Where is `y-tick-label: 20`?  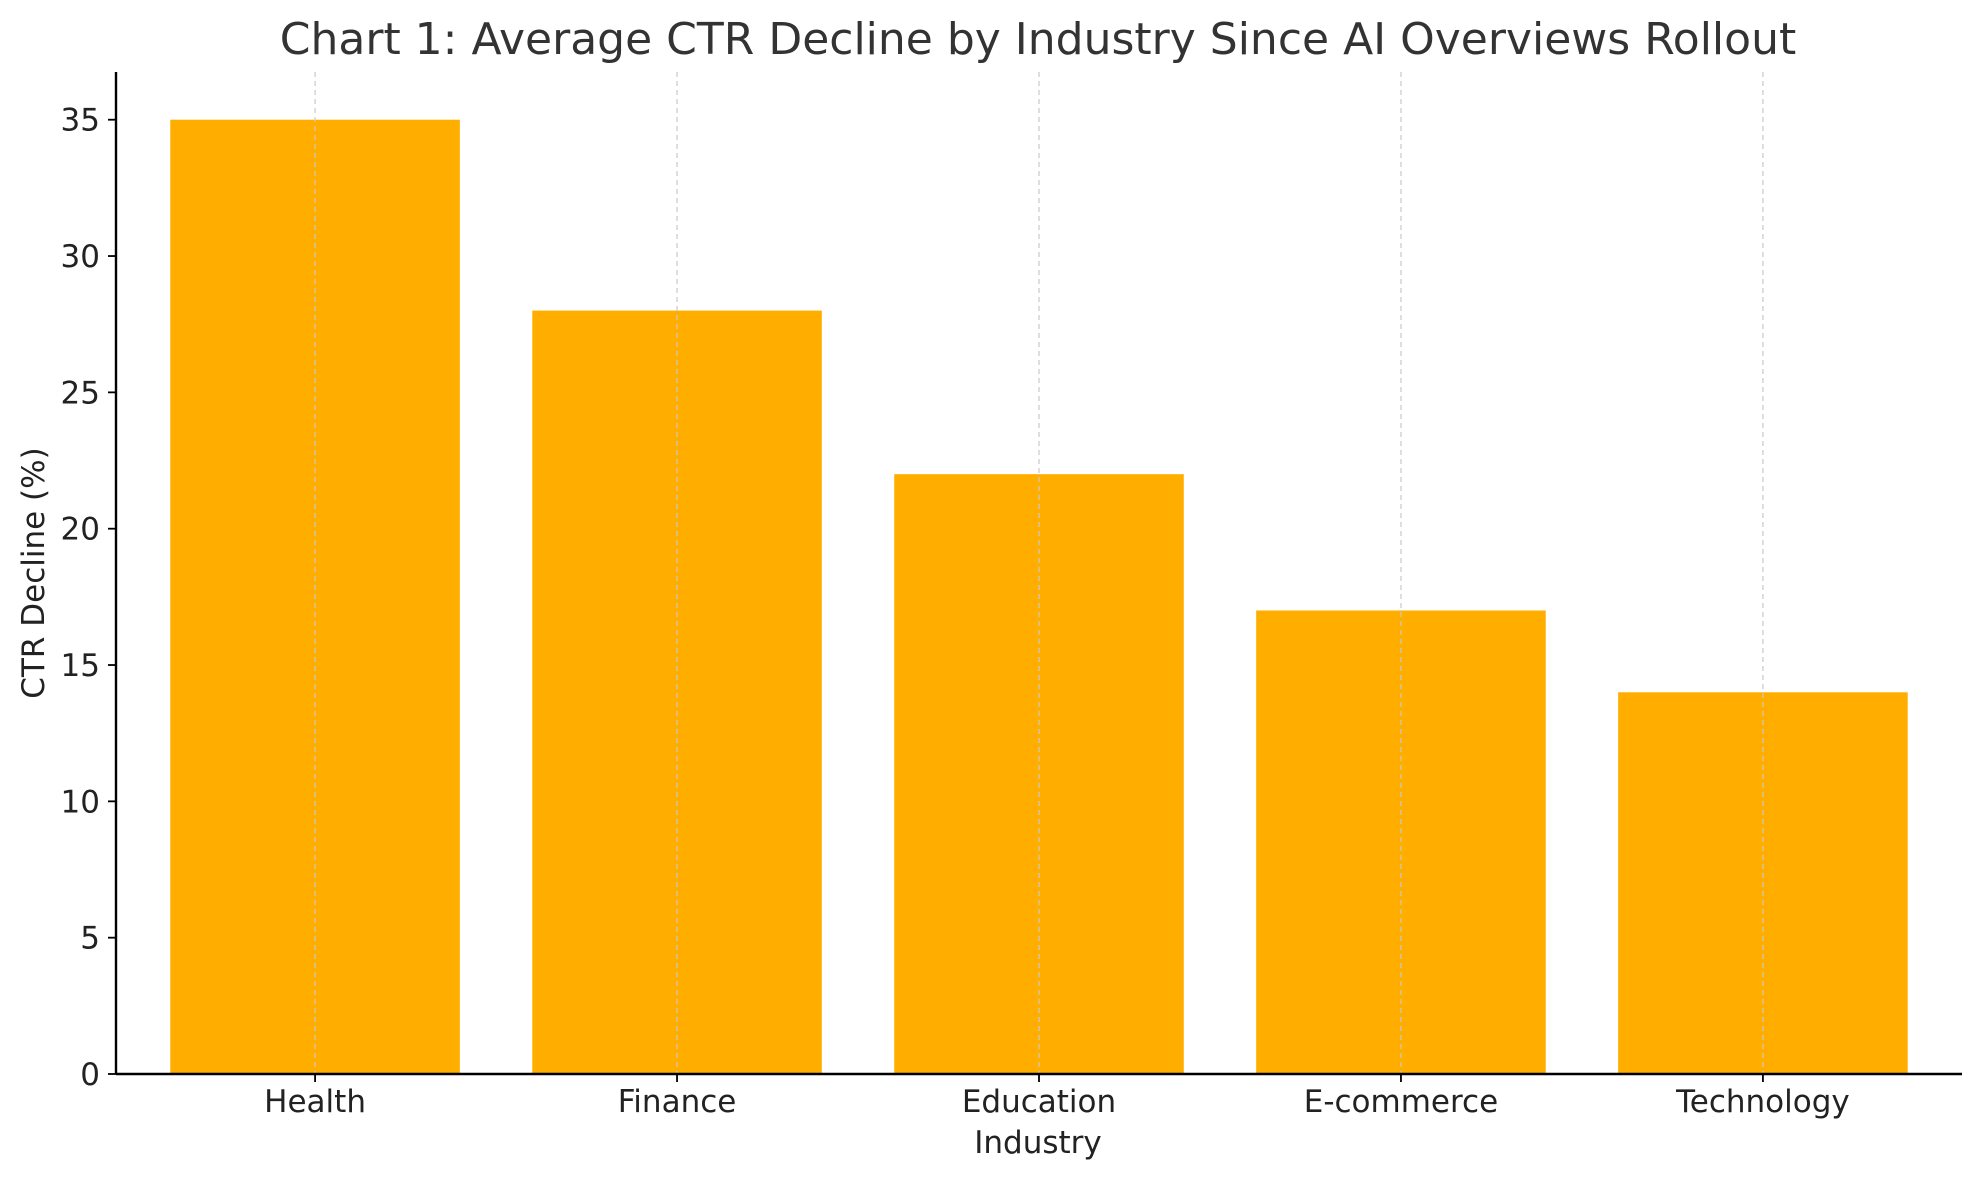
y-tick-label: 20 is located at coordinates (80, 530).